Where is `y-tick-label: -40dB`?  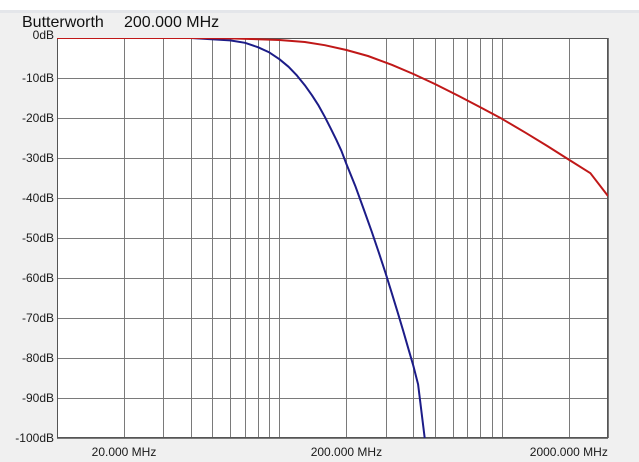
y-tick-label: -40dB is located at coordinates (38, 198).